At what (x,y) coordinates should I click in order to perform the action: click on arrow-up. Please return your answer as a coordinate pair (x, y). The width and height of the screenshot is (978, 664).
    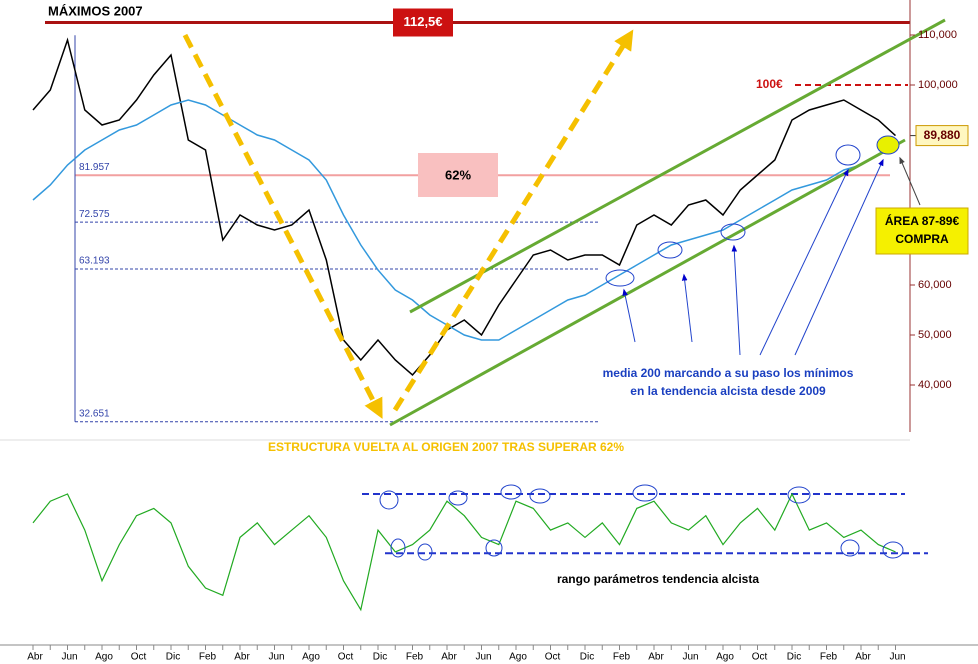
    Looking at the image, I should click on (513, 220).